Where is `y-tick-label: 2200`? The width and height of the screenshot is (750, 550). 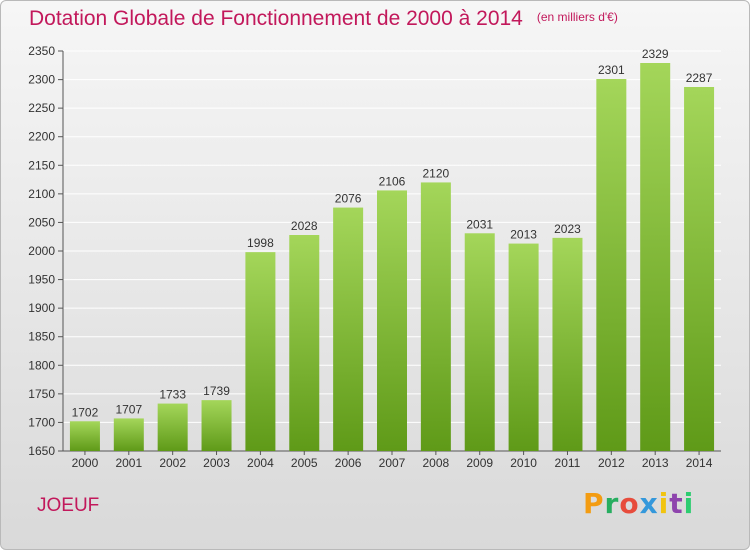
y-tick-label: 2200 is located at coordinates (41, 137).